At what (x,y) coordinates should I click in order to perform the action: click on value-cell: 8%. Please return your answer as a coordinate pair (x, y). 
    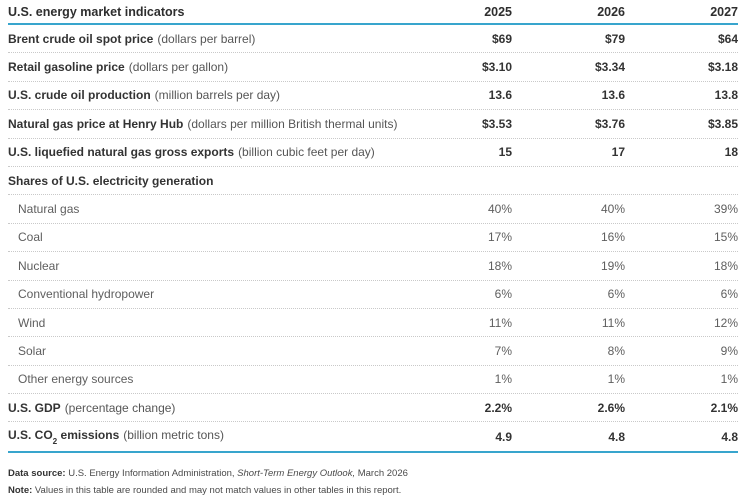
    Looking at the image, I should click on (616, 350).